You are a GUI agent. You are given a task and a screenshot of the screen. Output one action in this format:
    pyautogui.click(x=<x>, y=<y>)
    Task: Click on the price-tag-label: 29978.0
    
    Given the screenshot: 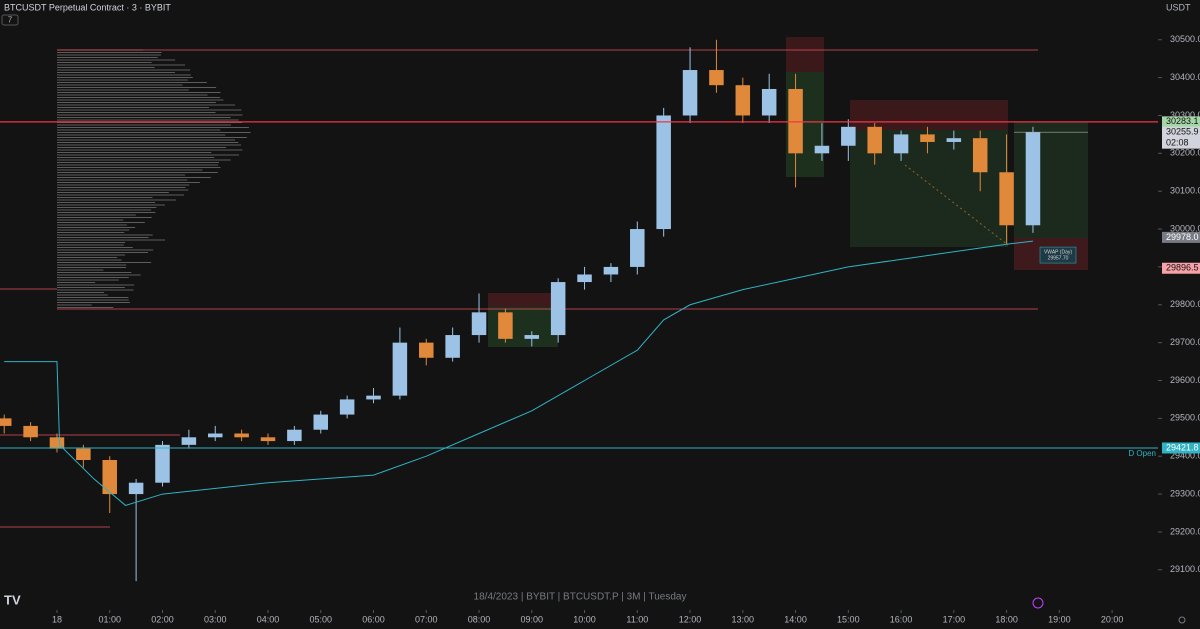 What is the action you would take?
    pyautogui.click(x=1182, y=237)
    